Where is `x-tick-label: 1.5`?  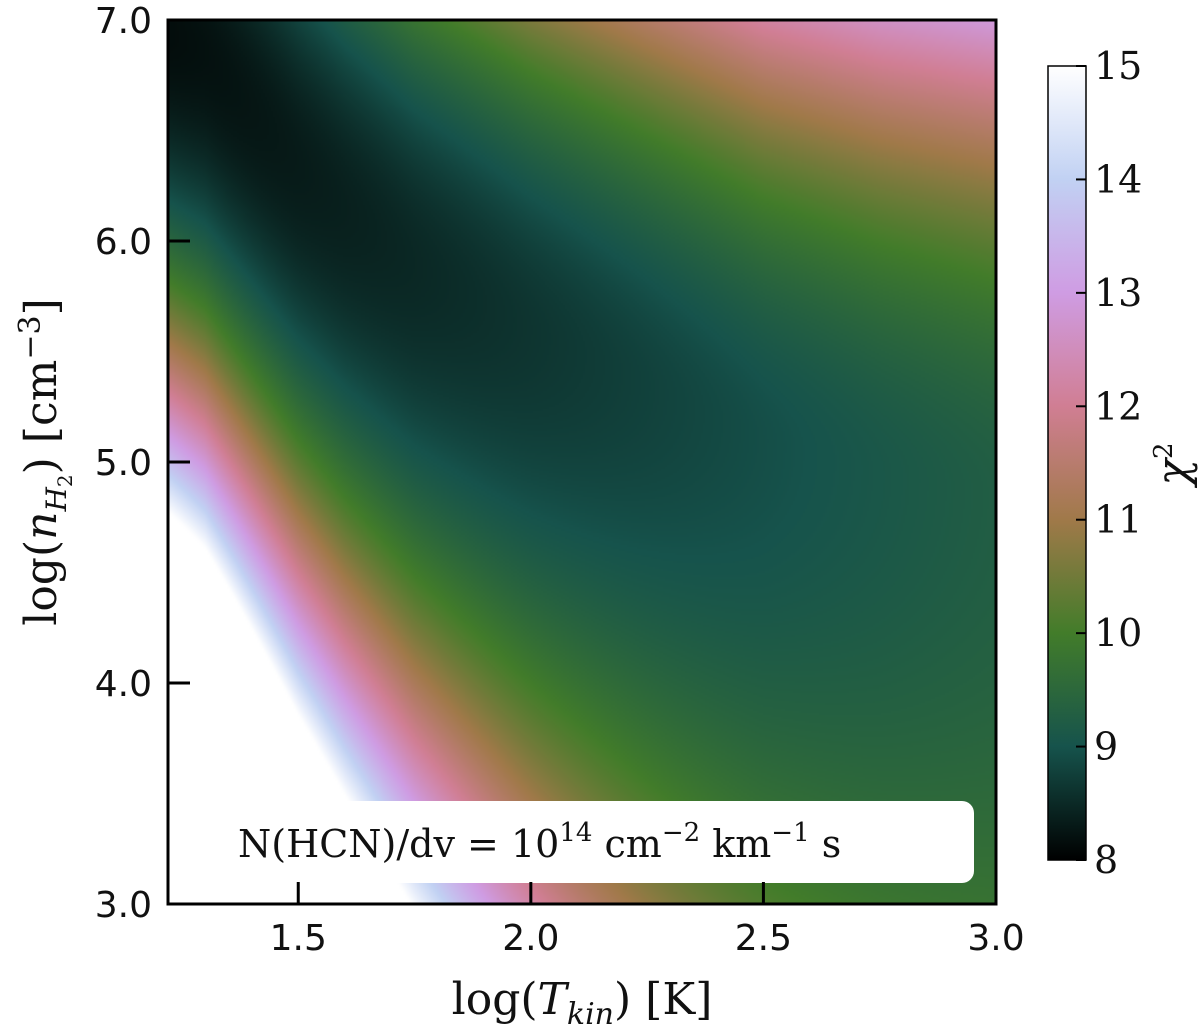
x-tick-label: 1.5 is located at coordinates (298, 938).